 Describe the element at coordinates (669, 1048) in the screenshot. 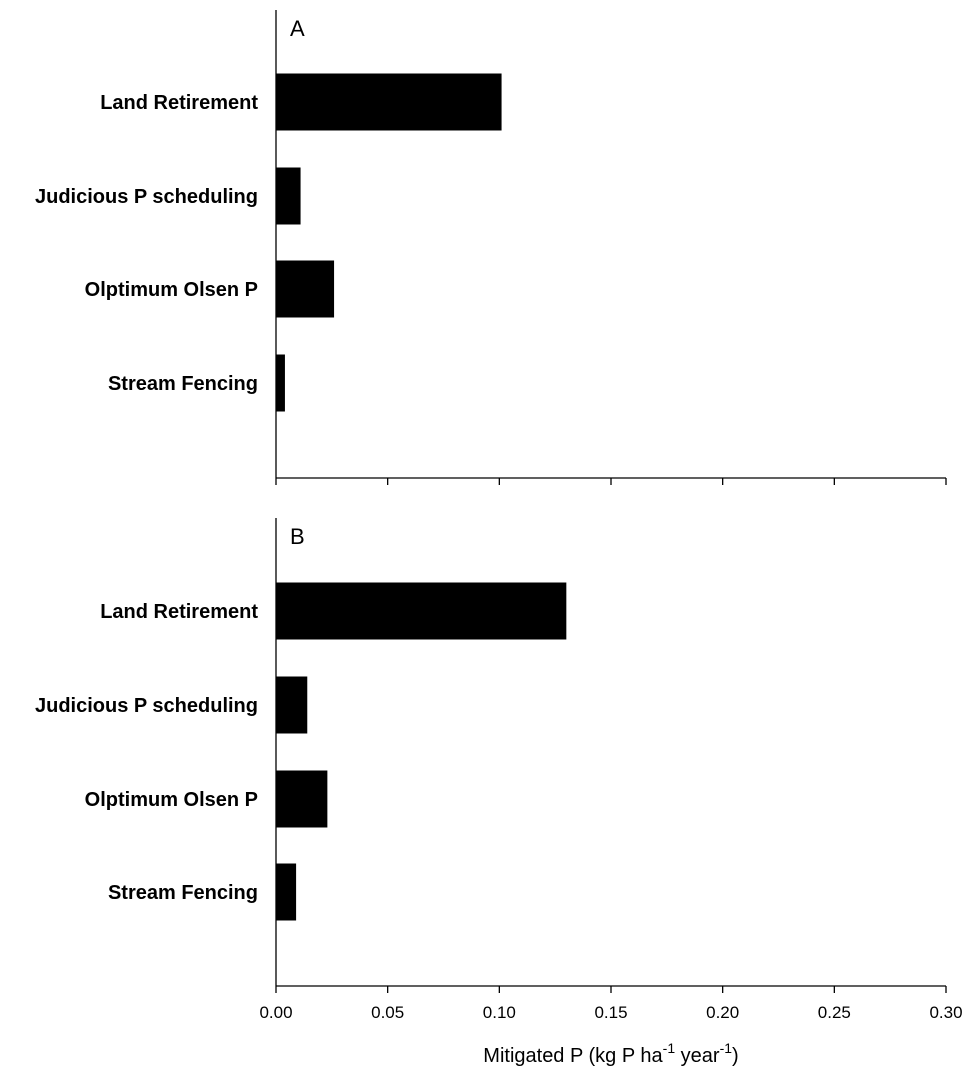

I see `x-axis-title-sup1: -1` at that location.